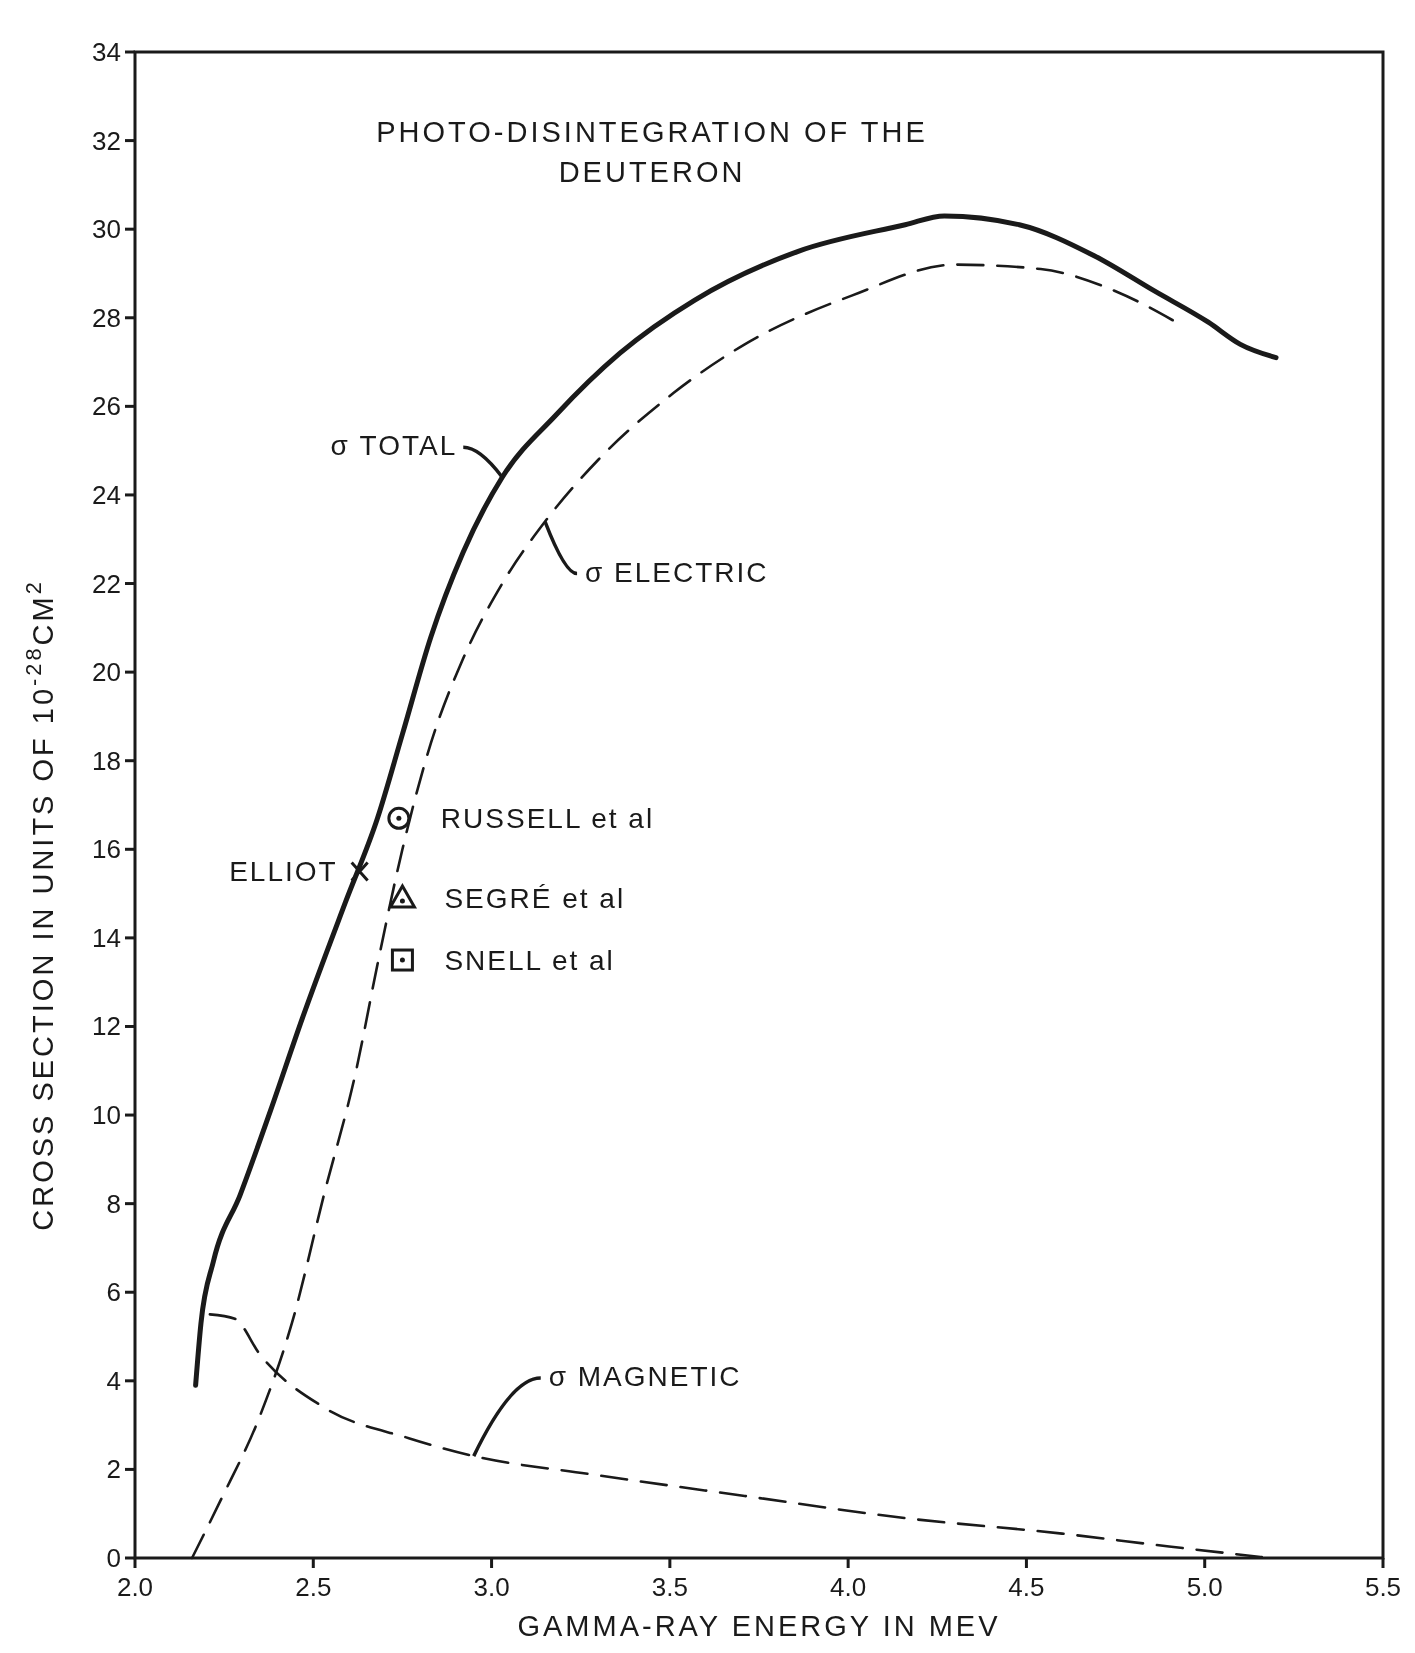 The image size is (1415, 1653). What do you see at coordinates (645, 1377) in the screenshot?
I see `text: σ MAGNETIC` at bounding box center [645, 1377].